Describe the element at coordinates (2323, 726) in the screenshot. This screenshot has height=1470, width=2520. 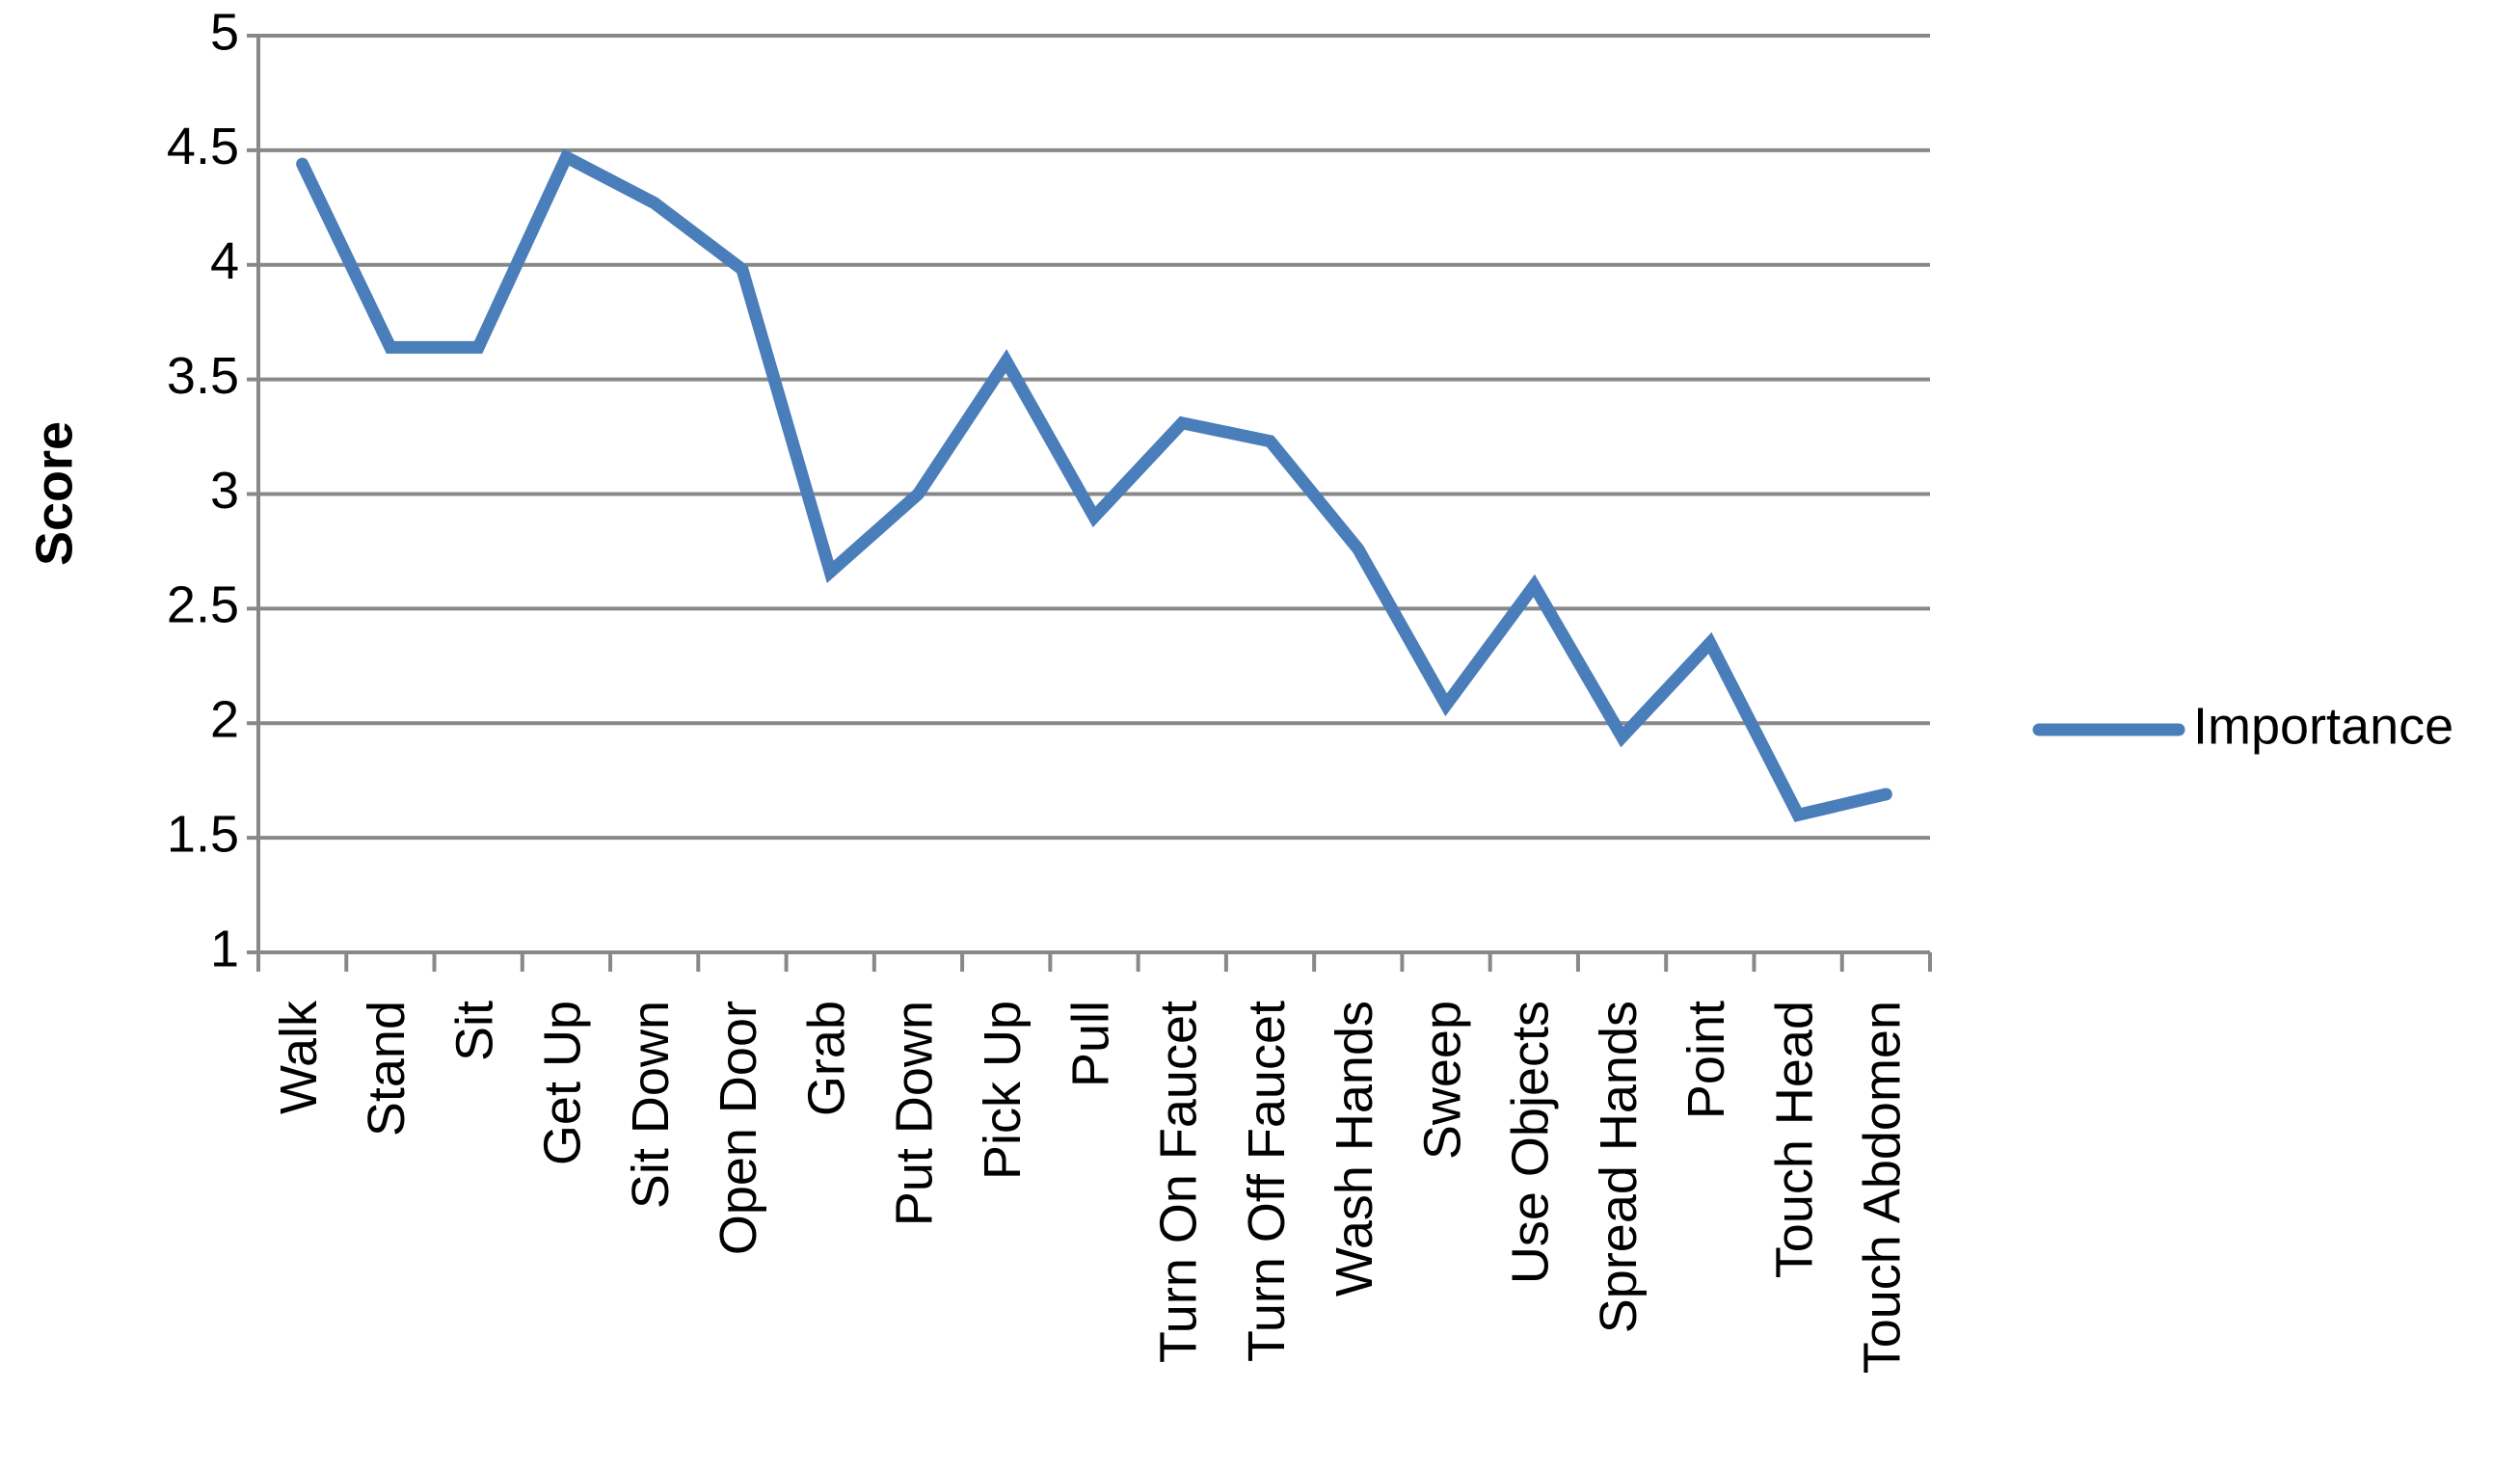
I see `legend-label: Importance` at that location.